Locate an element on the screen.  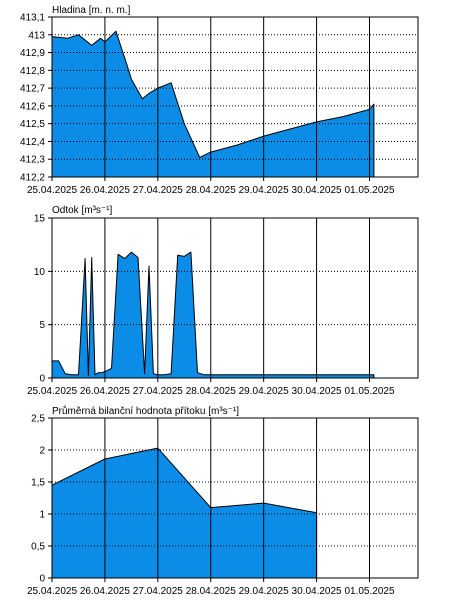
outflow-title: Odtok [m³s⁻¹] is located at coordinates (82, 210).